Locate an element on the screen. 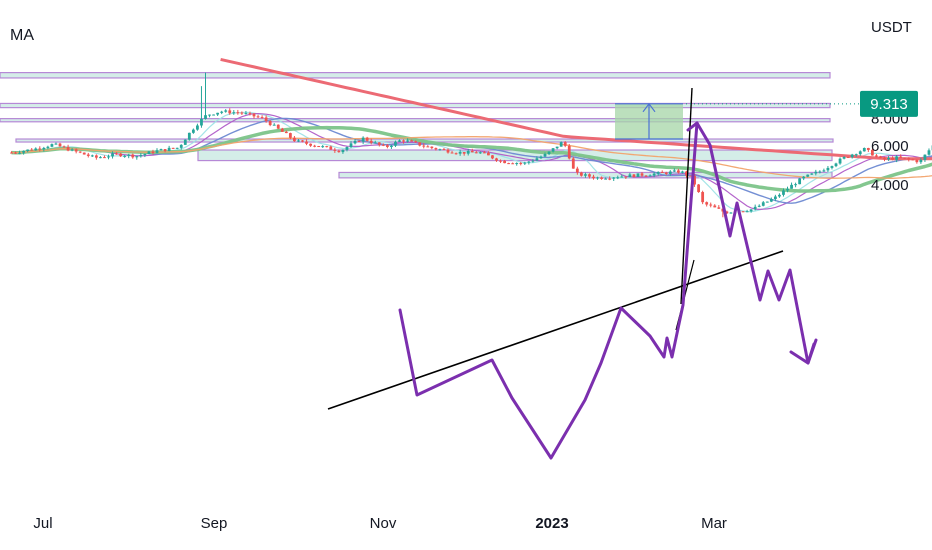  projection-path is located at coordinates (752, 243).